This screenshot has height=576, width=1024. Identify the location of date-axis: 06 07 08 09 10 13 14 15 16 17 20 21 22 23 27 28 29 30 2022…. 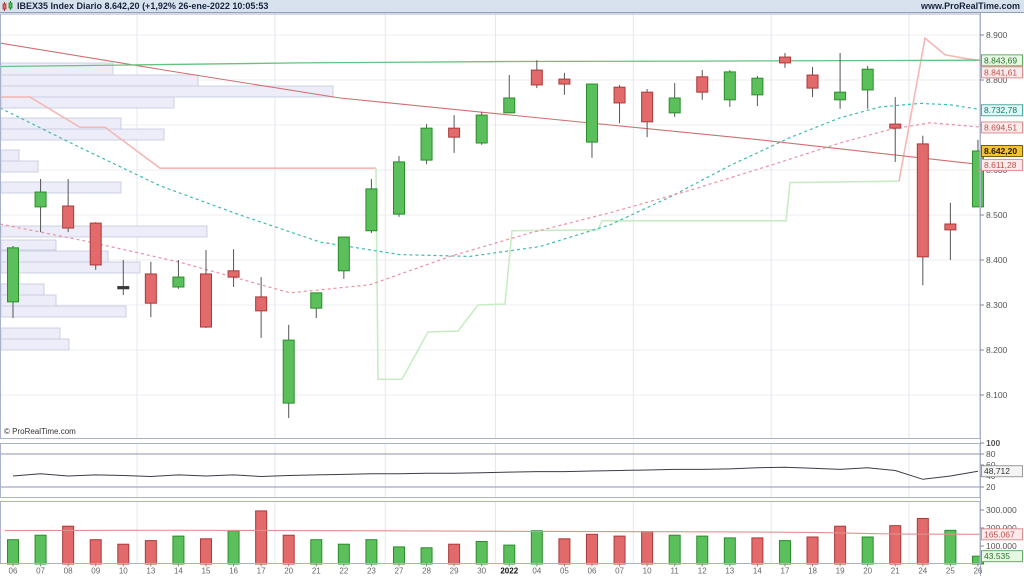
(496, 569).